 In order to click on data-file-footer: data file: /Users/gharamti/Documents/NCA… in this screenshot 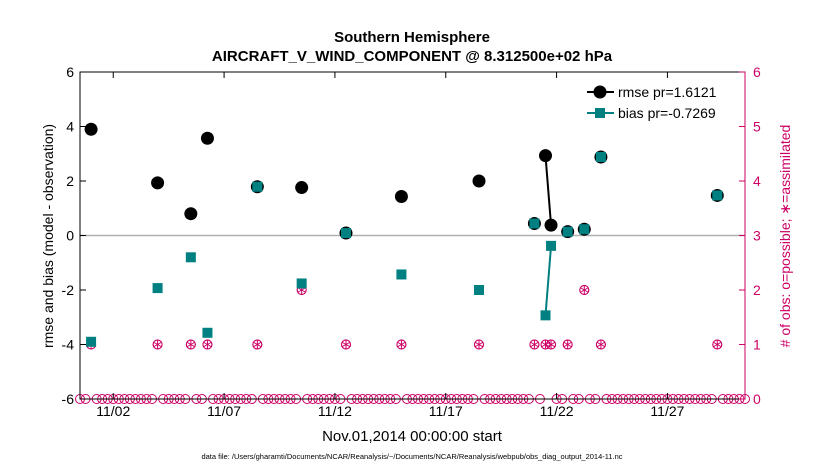, I will do `click(411, 456)`.